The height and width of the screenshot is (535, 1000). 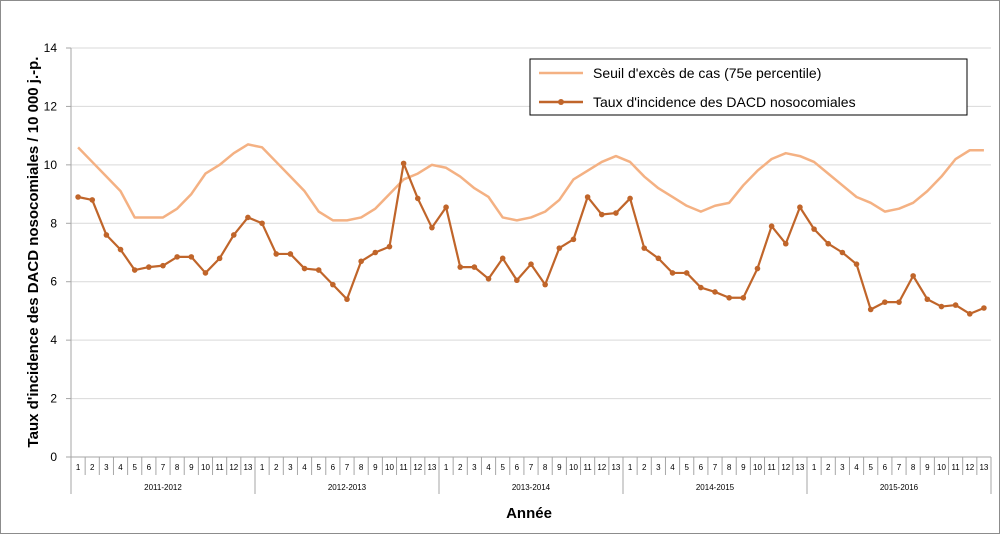 What do you see at coordinates (53, 340) in the screenshot?
I see `y-tick-label: 4` at bounding box center [53, 340].